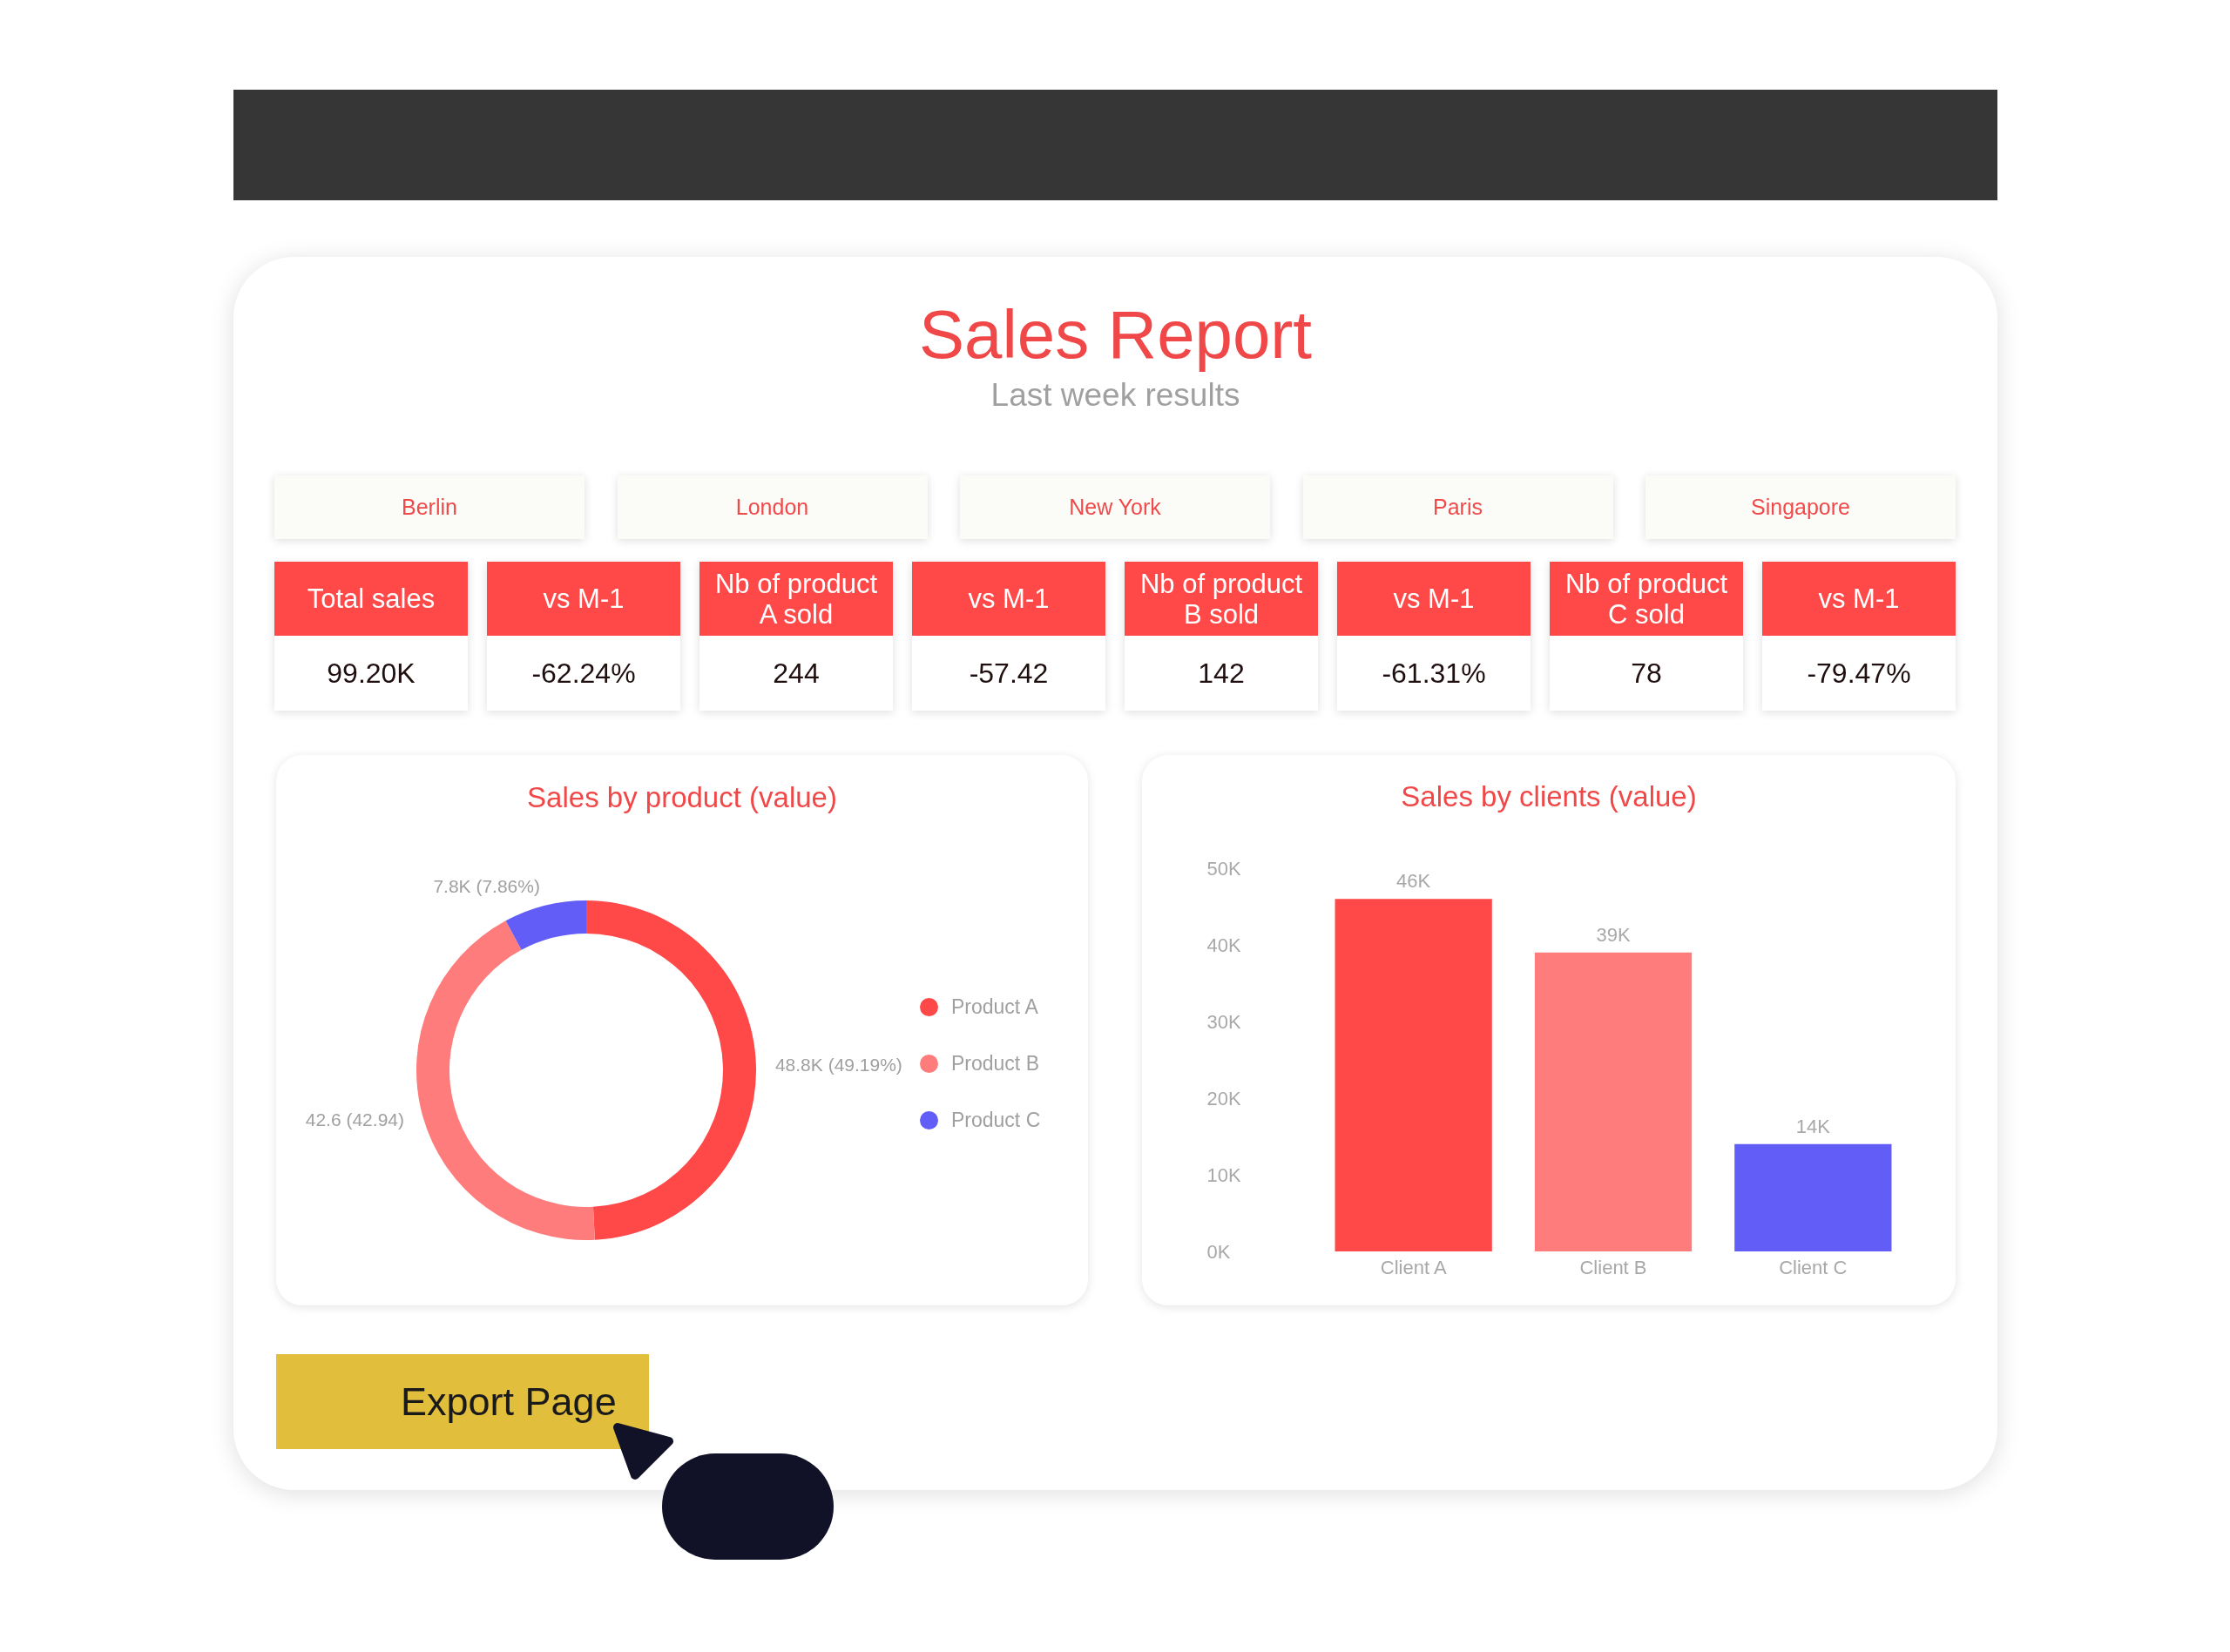 The image size is (2230, 1652). What do you see at coordinates (371, 598) in the screenshot?
I see `text: Total sales` at bounding box center [371, 598].